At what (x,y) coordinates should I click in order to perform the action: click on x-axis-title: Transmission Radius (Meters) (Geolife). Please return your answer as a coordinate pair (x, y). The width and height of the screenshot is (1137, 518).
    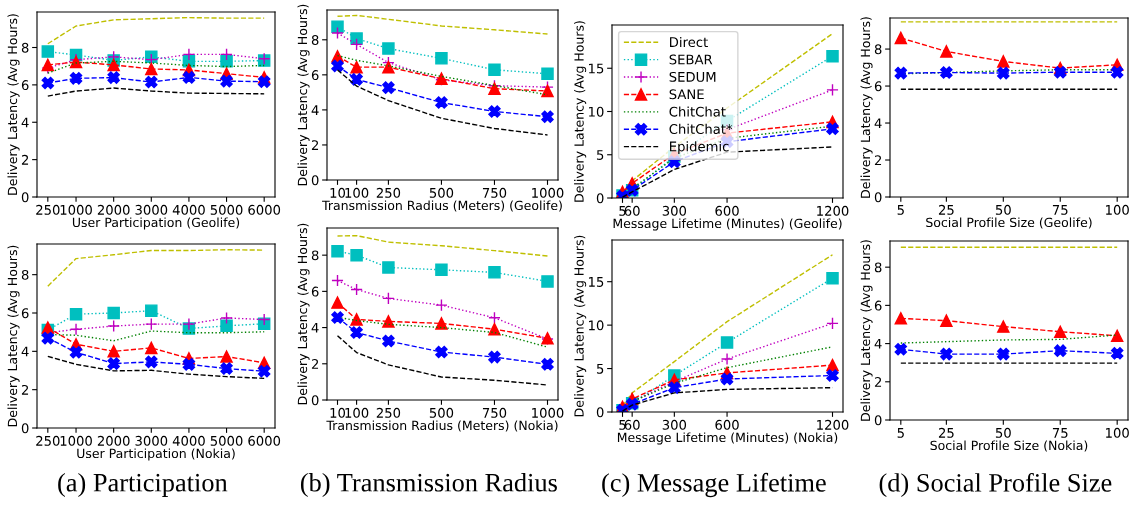
    Looking at the image, I should click on (442, 206).